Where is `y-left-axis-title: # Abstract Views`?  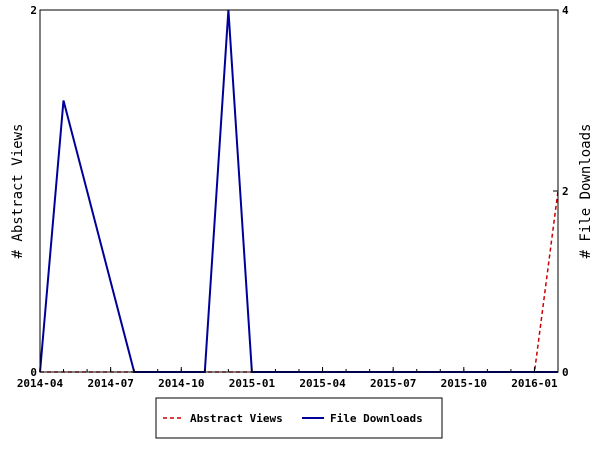
y-left-axis-title: # Abstract Views is located at coordinates (18, 191).